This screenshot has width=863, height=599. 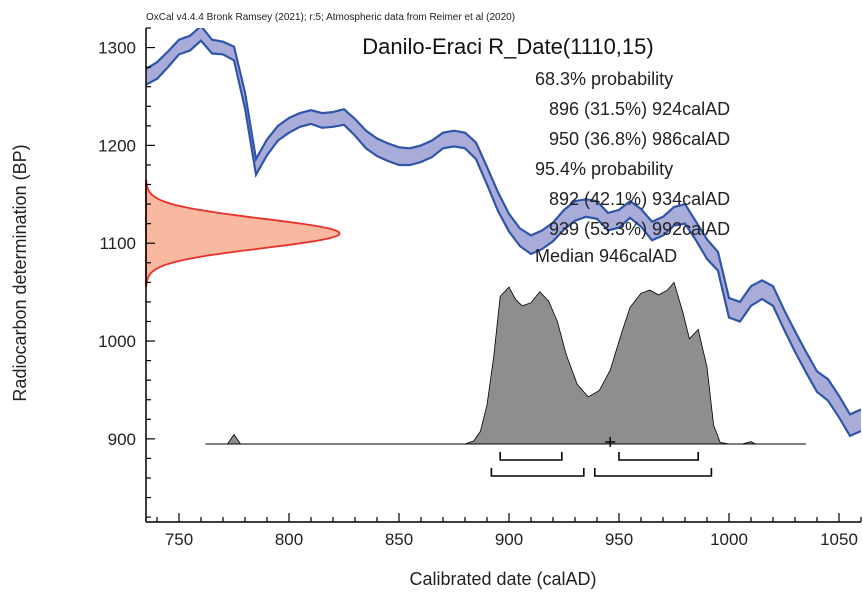 What do you see at coordinates (117, 341) in the screenshot?
I see `y-tick-label: 1000` at bounding box center [117, 341].